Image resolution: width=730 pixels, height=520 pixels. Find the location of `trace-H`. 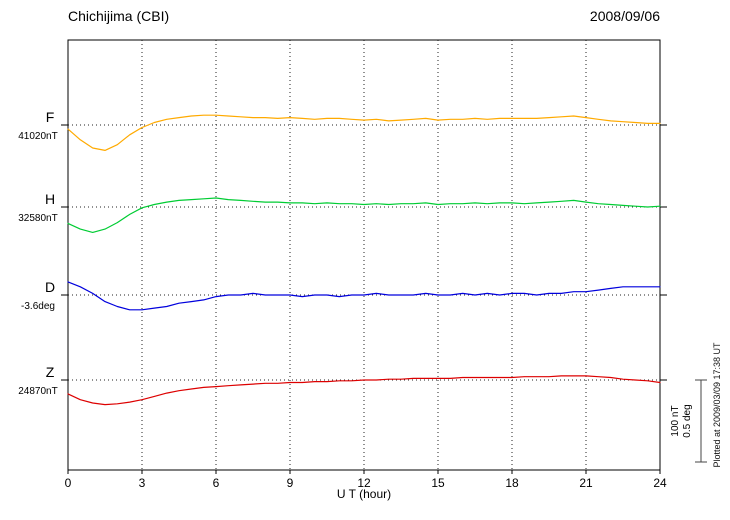

trace-H is located at coordinates (364, 215).